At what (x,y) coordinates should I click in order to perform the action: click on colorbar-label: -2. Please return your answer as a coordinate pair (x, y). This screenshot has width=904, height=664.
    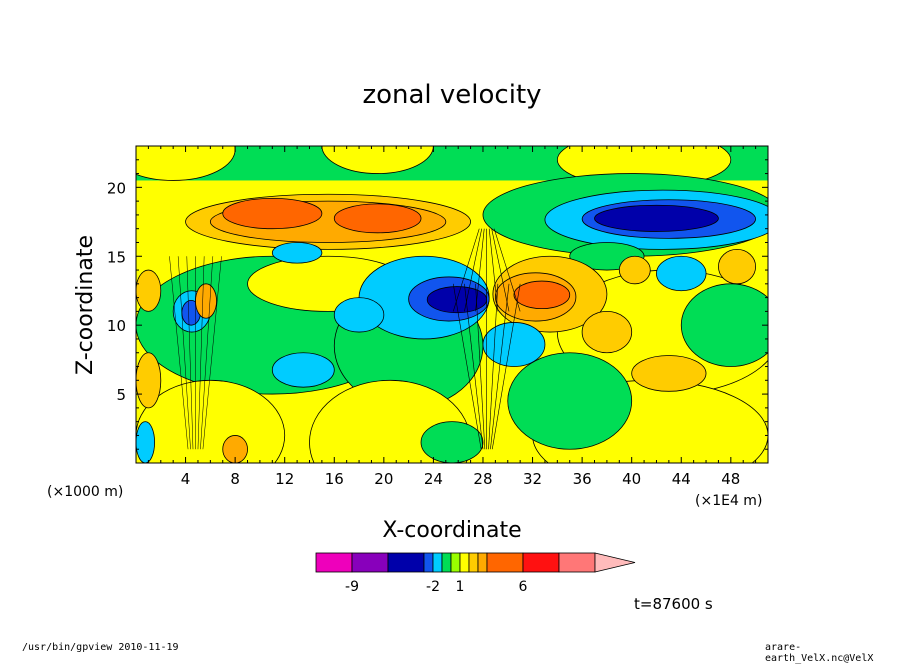
    Looking at the image, I should click on (433, 587).